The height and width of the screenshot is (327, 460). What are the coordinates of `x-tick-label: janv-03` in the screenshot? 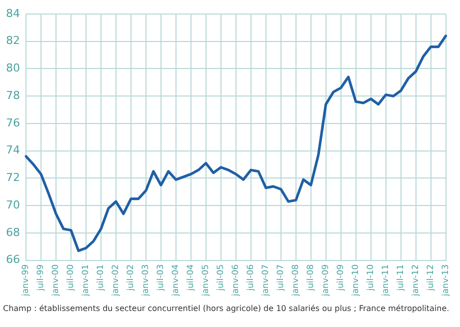 It's located at (146, 281).